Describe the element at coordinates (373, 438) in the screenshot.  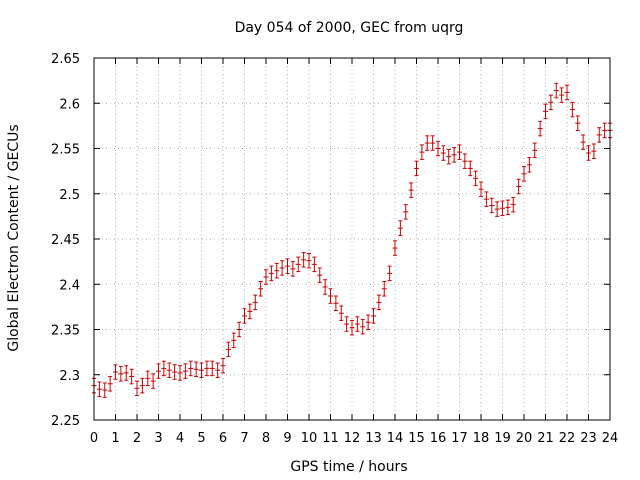
I see `x-tick-label: 13` at that location.